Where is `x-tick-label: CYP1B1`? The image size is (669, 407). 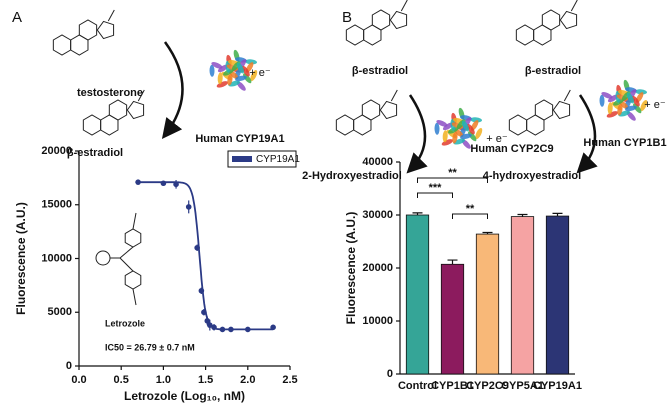
x-tick-label: CYP1B1 is located at coordinates (452, 386).